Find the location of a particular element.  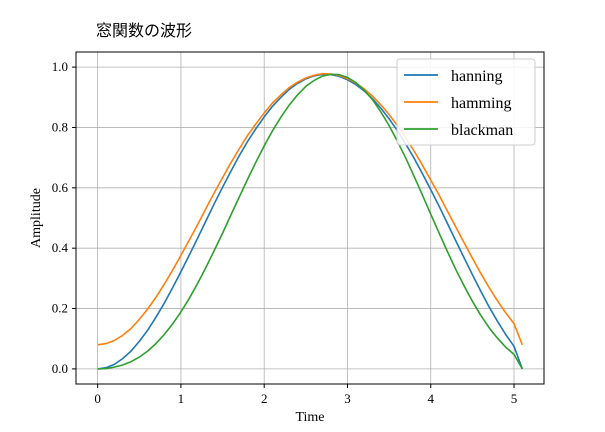

x-tick-label: 1 is located at coordinates (181, 398).